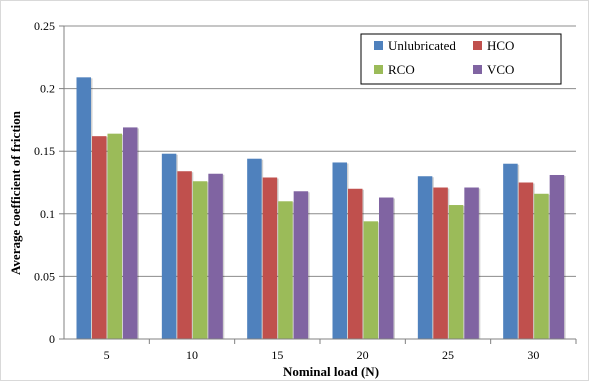 This screenshot has height=382, width=589. I want to click on x-tick-label: 25, so click(448, 355).